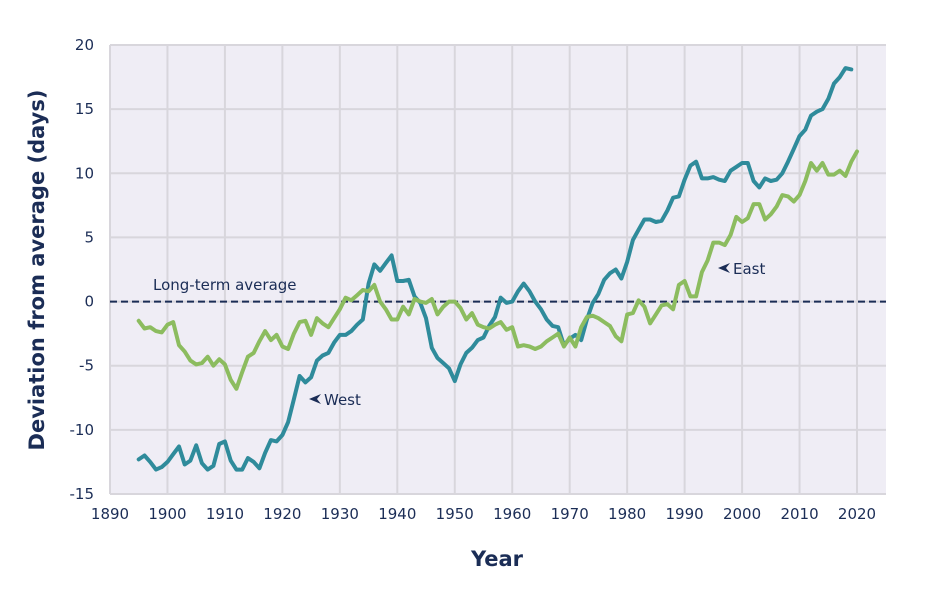  I want to click on x-tick-label: 1940, so click(397, 514).